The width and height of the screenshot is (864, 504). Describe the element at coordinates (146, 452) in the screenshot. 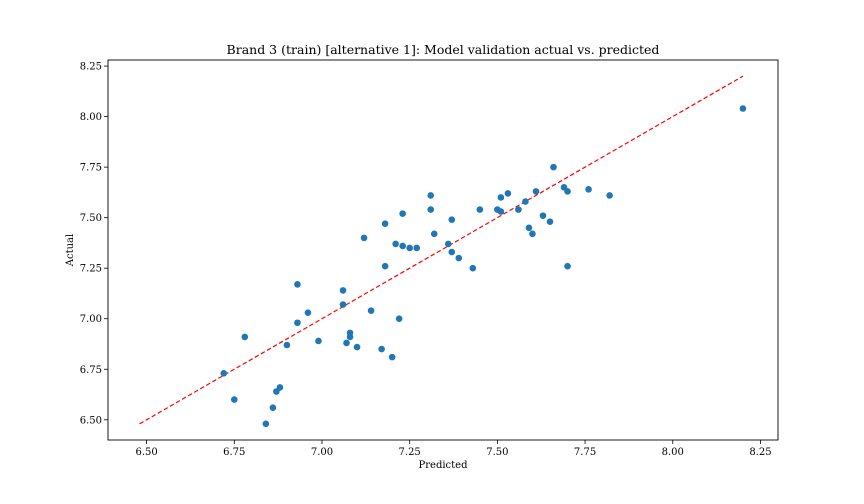

I see `x-tick-label: 6.50` at that location.